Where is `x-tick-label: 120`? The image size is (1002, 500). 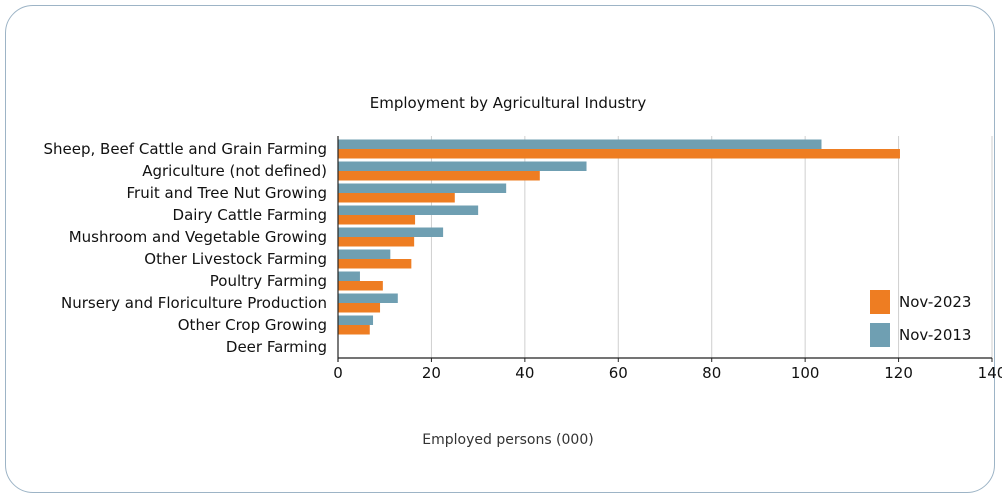 x-tick-label: 120 is located at coordinates (898, 373).